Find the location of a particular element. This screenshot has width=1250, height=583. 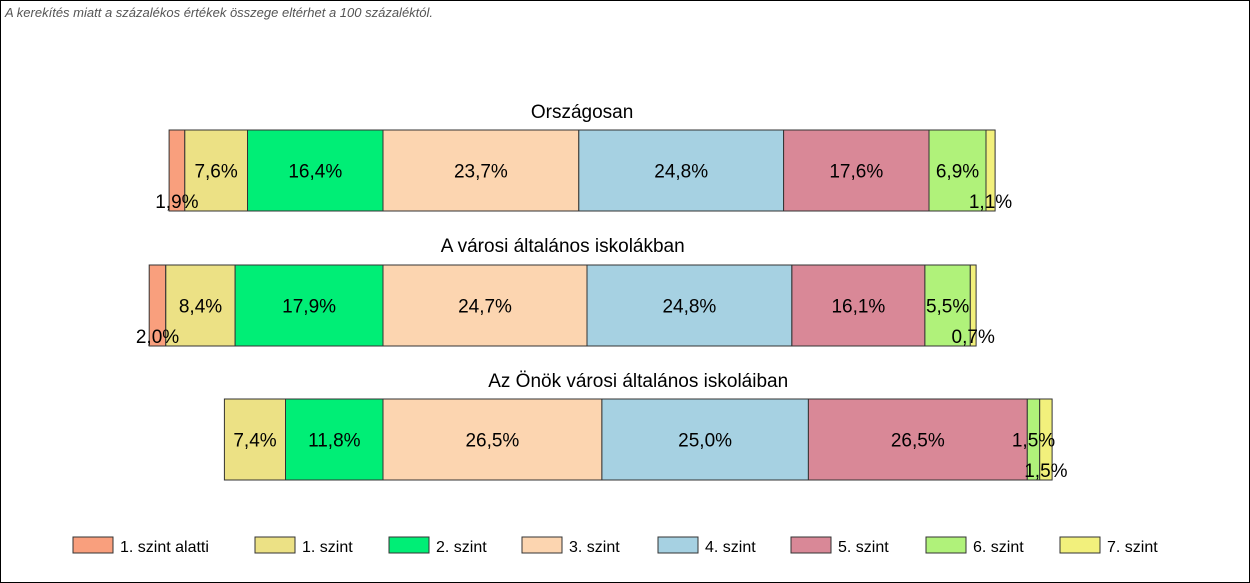

data-label: 25,0% is located at coordinates (705, 441).